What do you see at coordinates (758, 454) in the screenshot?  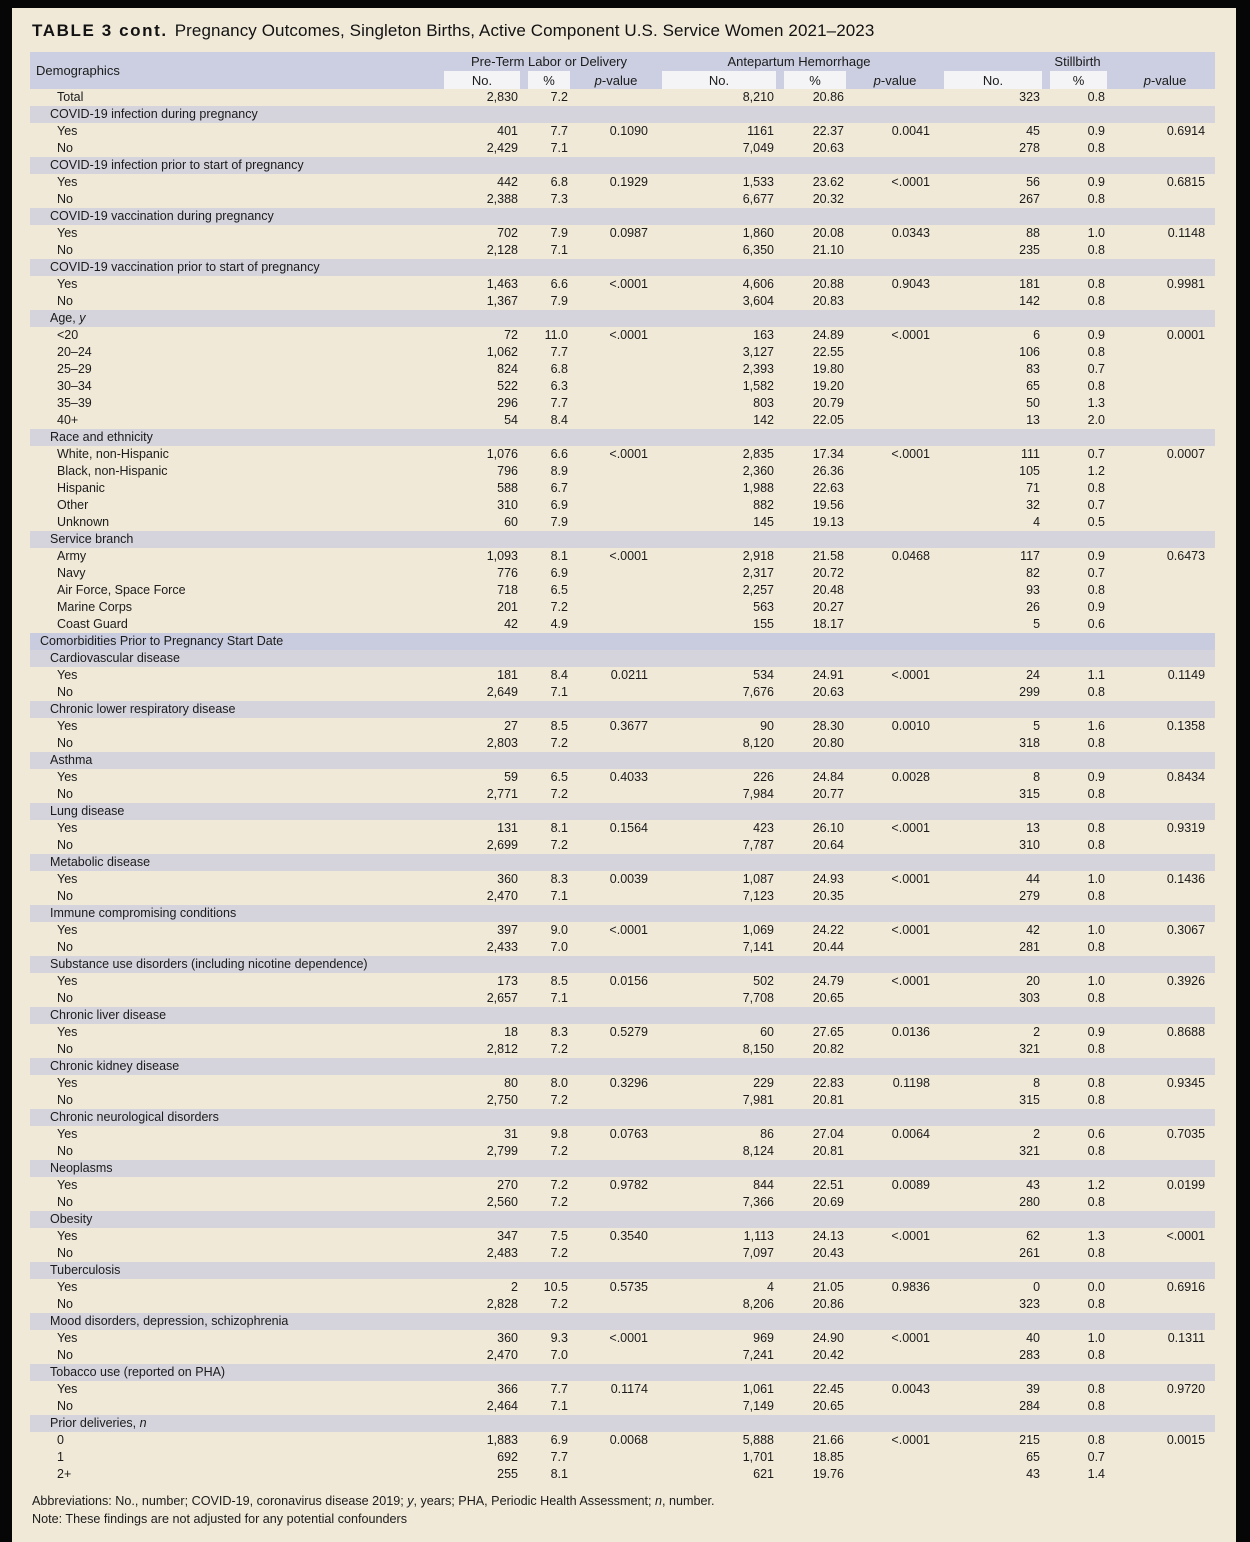 I see `cell-no: 2,835` at bounding box center [758, 454].